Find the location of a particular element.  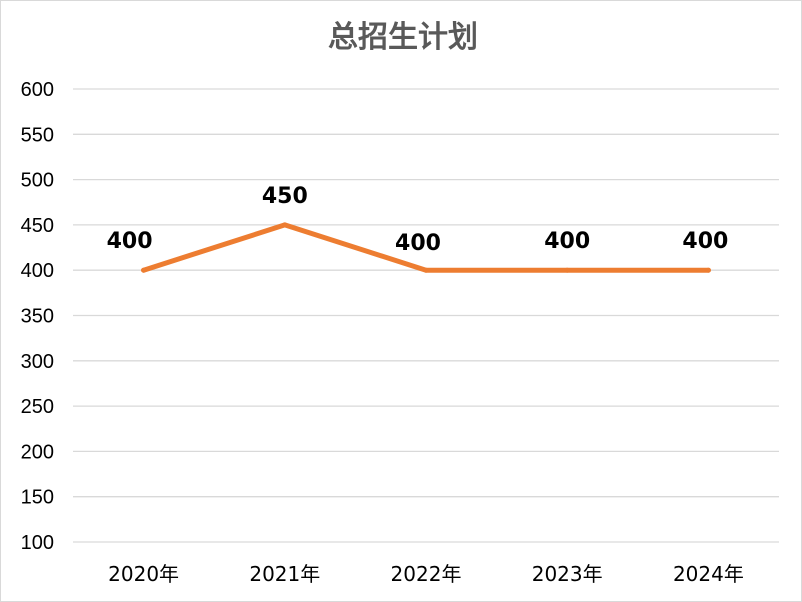

series-lines is located at coordinates (426, 247).